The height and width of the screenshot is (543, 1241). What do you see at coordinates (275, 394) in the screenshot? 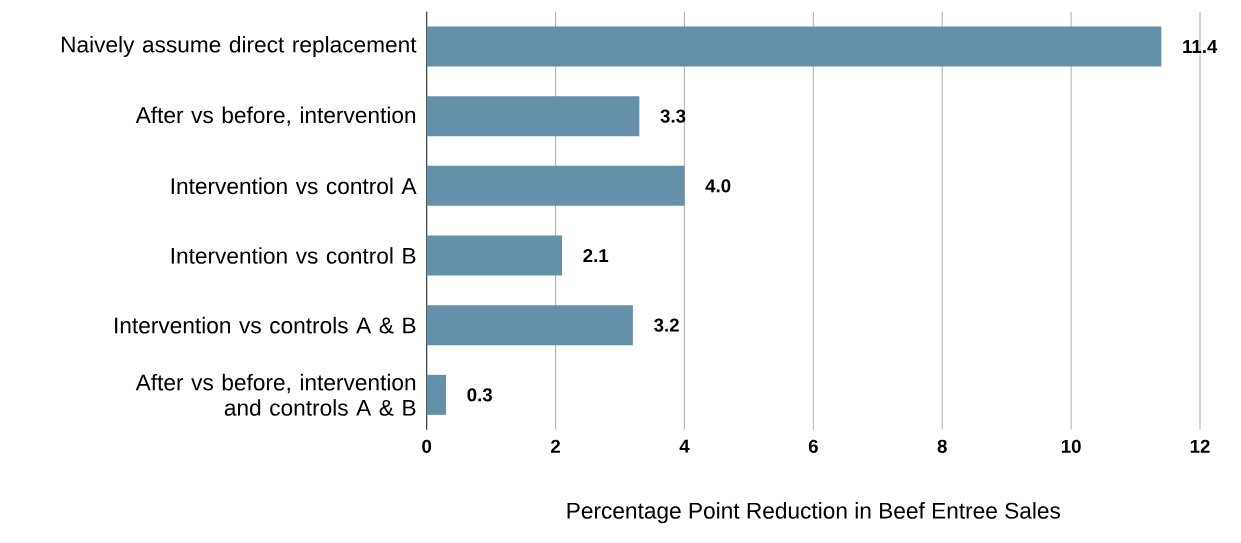
I see `y-tick-label: After vs before, intervention and controls A & B` at bounding box center [275, 394].